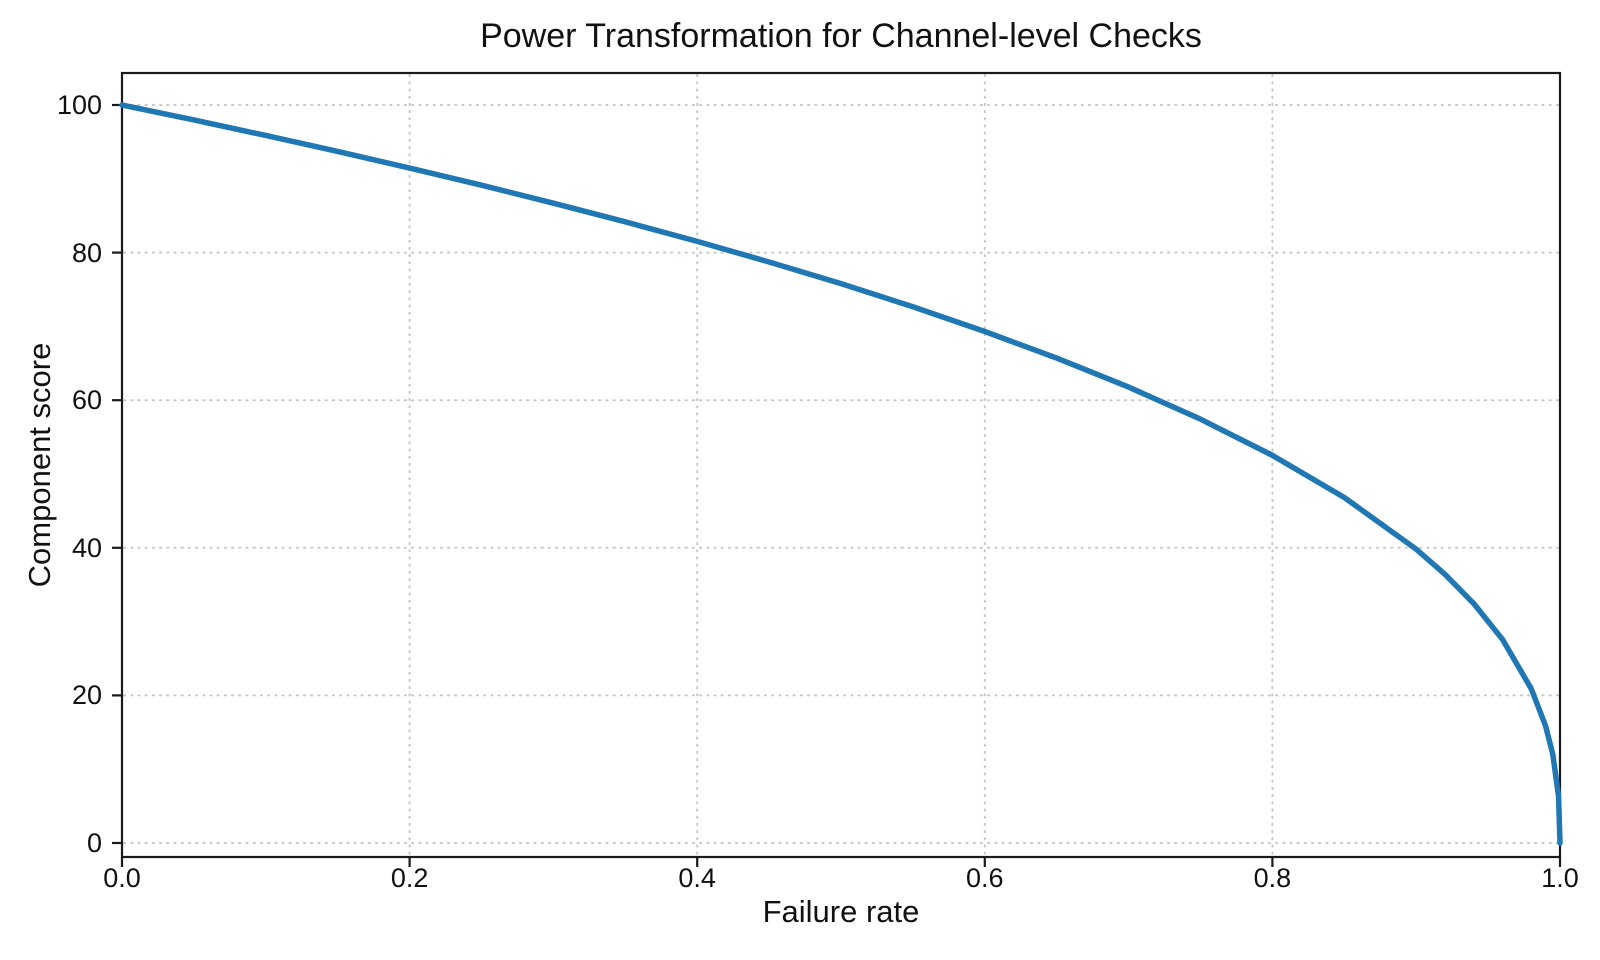 This screenshot has height=960, width=1600. What do you see at coordinates (409, 878) in the screenshot?
I see `x-tick-label: 0.2` at bounding box center [409, 878].